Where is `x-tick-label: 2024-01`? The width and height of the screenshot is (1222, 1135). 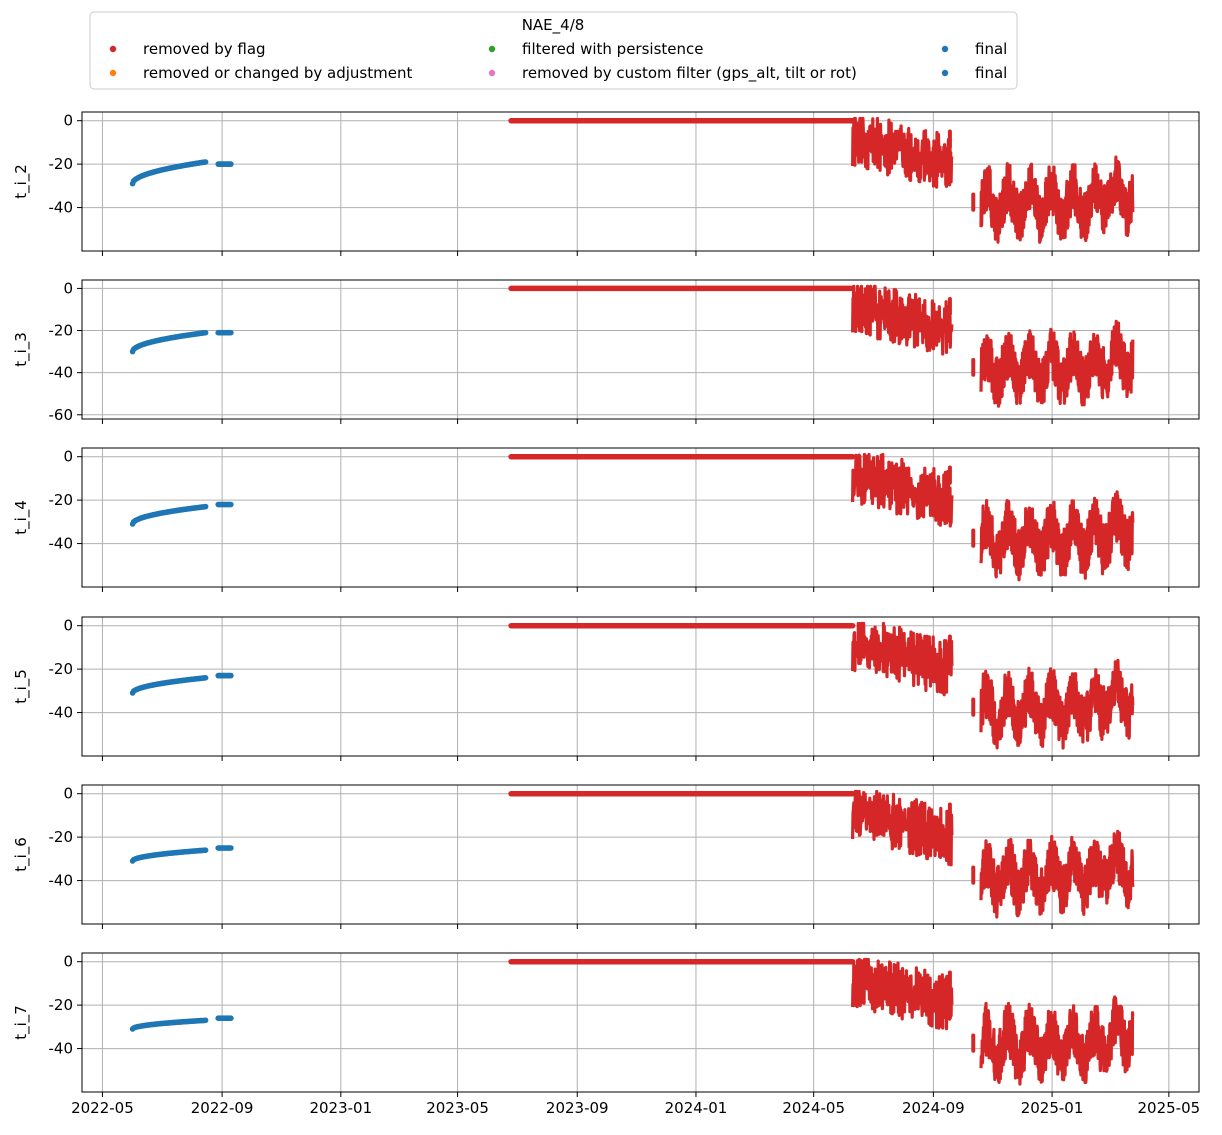
x-tick-label: 2024-01 is located at coordinates (696, 1108).